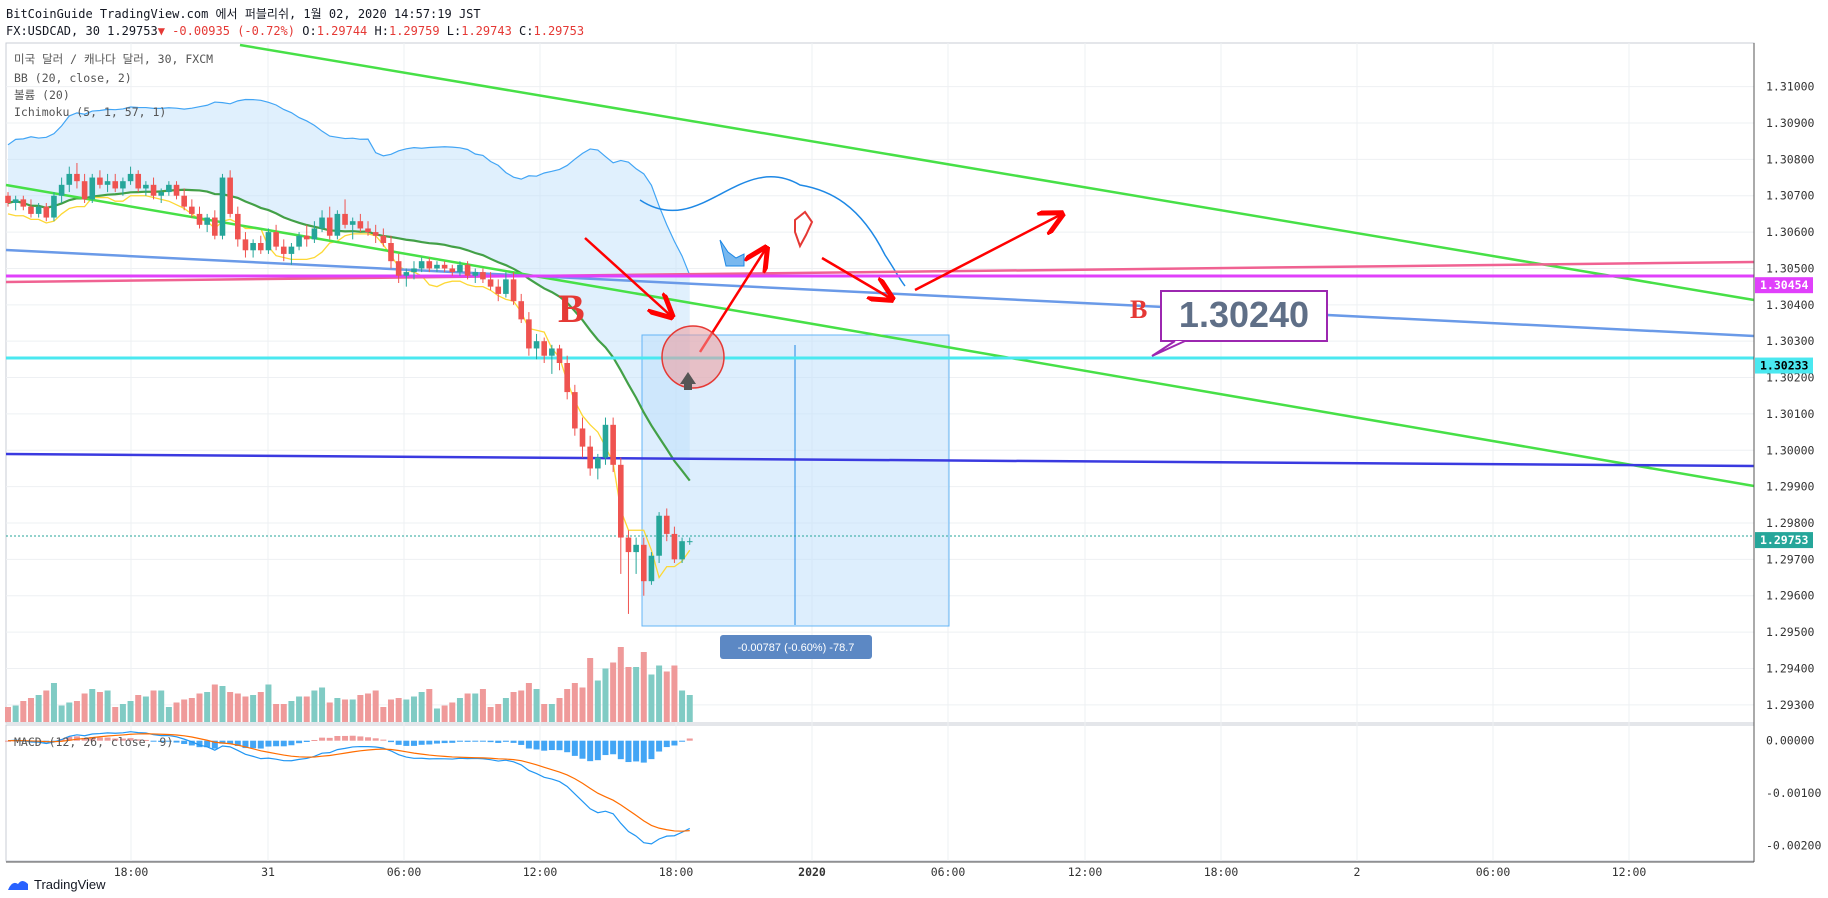 Image resolution: width=1828 pixels, height=898 pixels. What do you see at coordinates (309, 31) in the screenshot?
I see `open-label: O:` at bounding box center [309, 31].